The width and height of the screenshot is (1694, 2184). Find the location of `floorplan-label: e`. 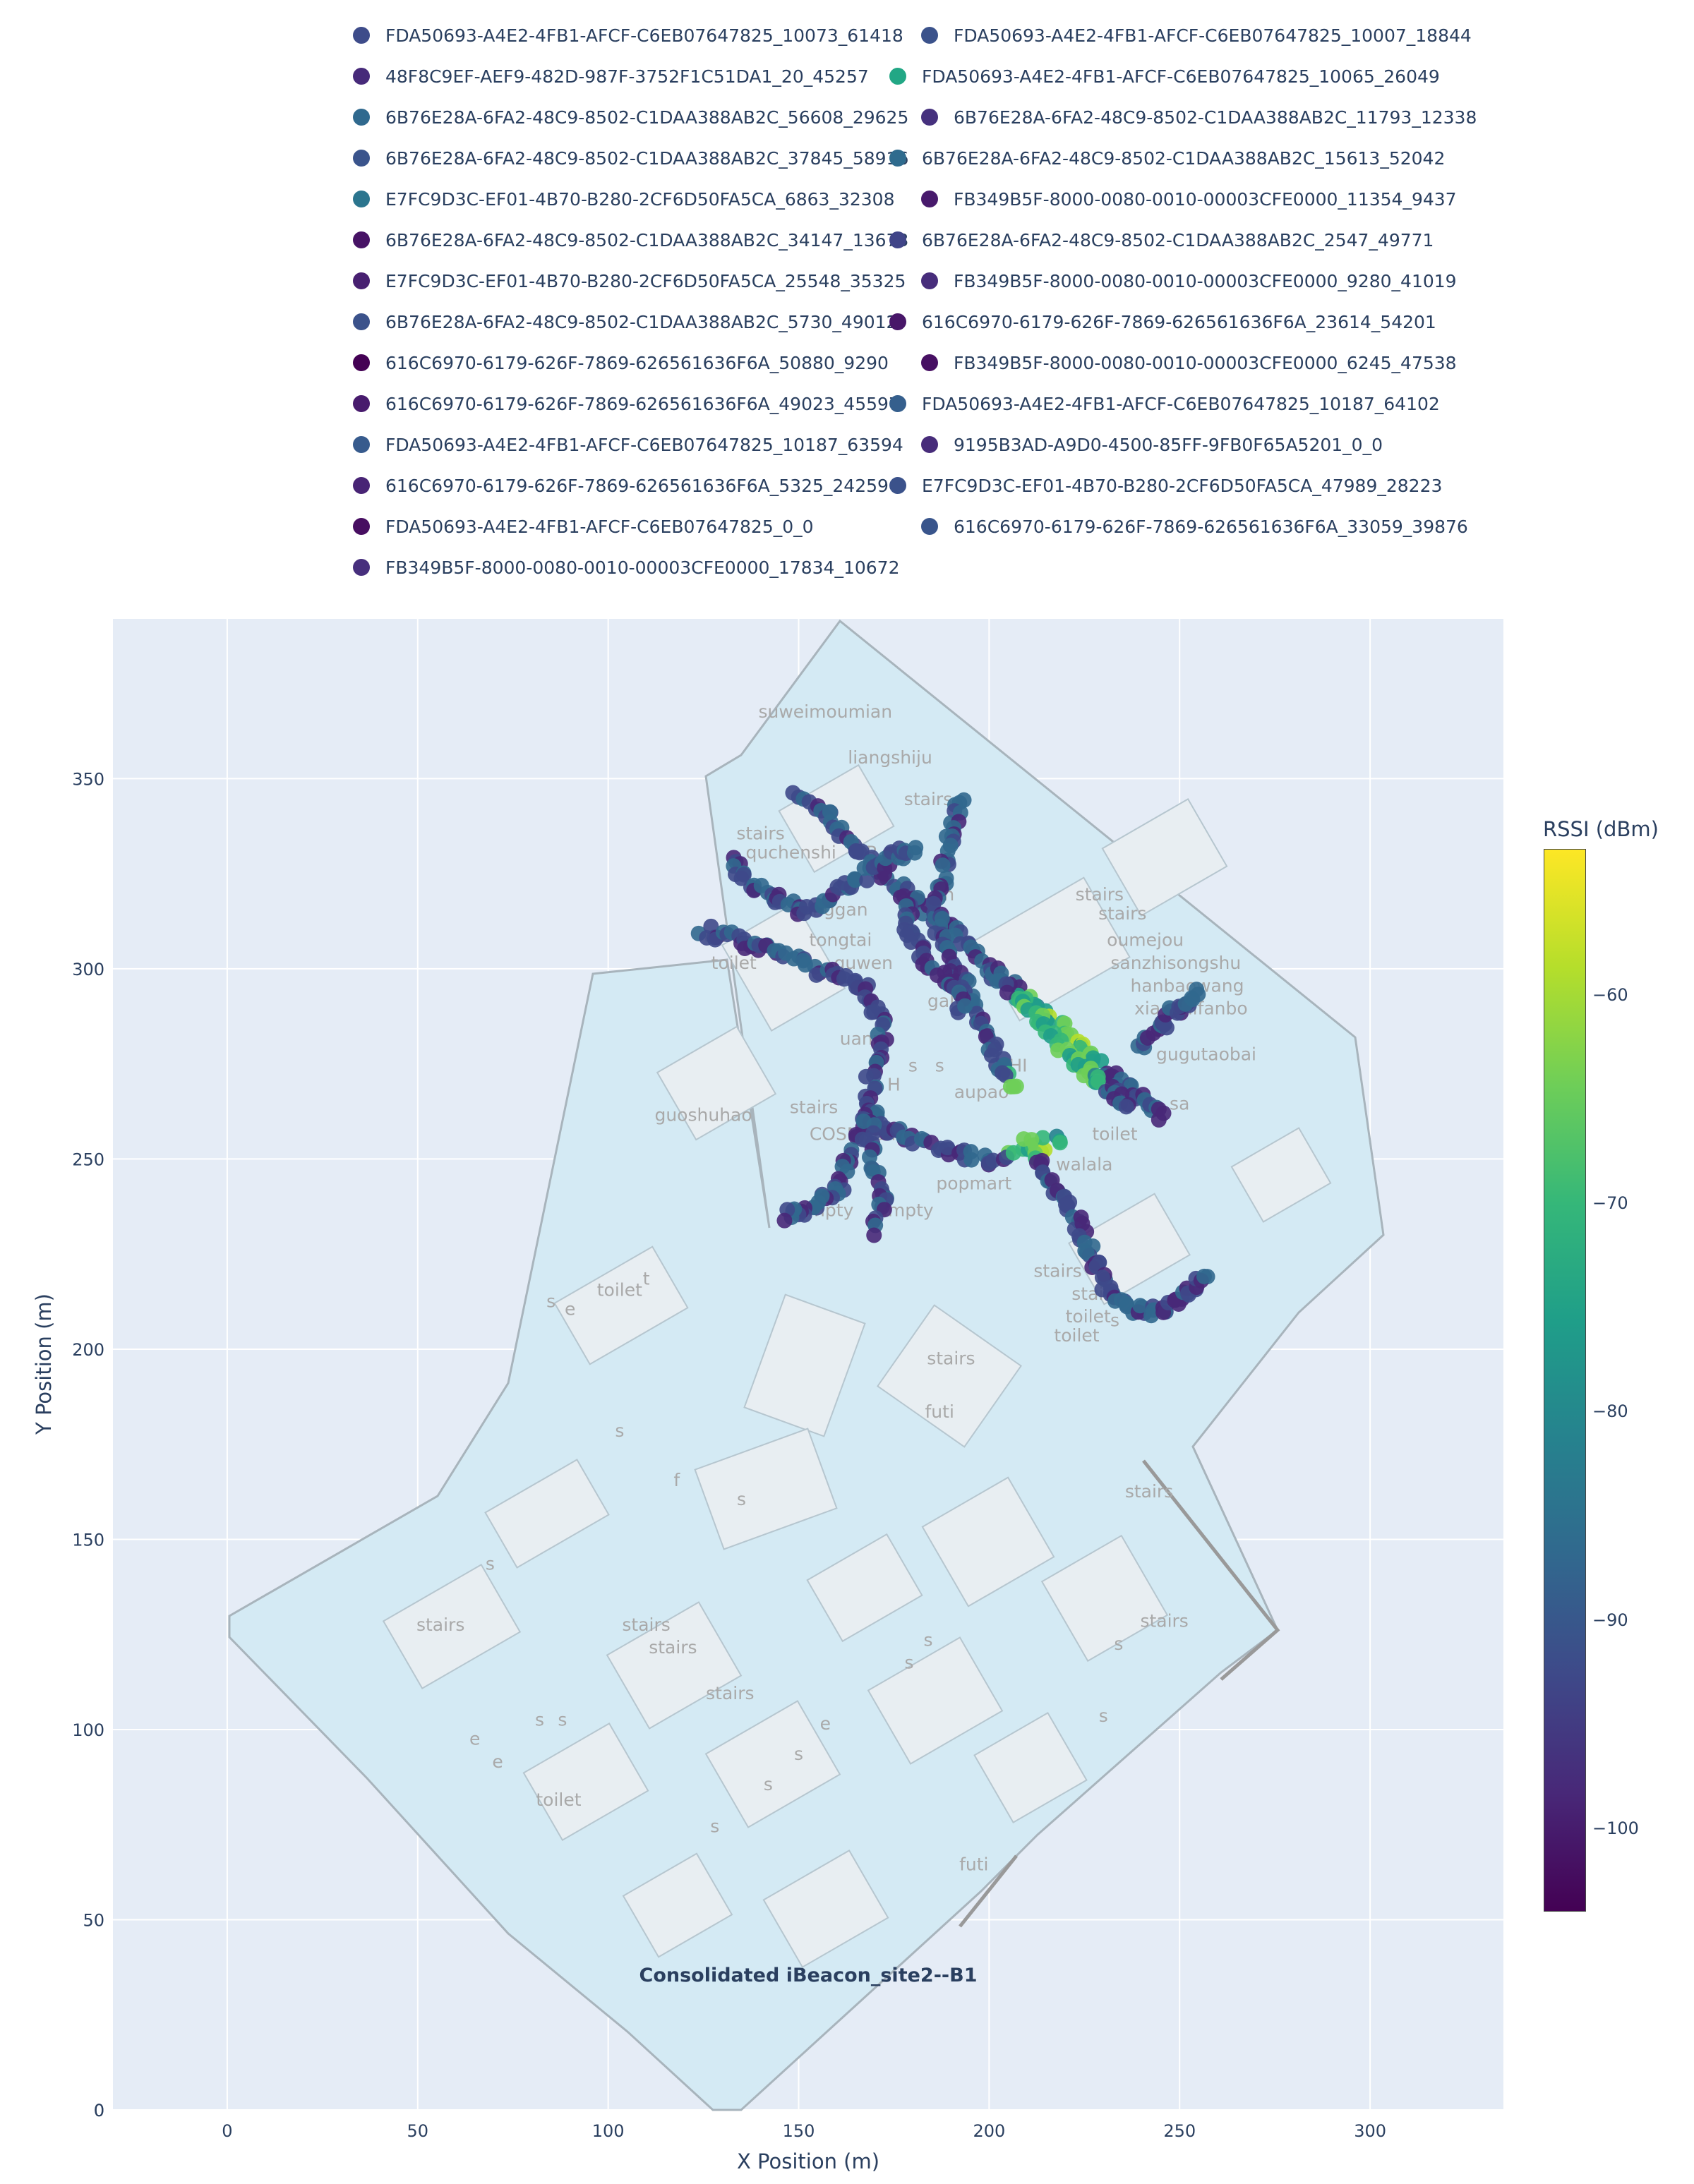

floorplan-label: e is located at coordinates (474, 1739).